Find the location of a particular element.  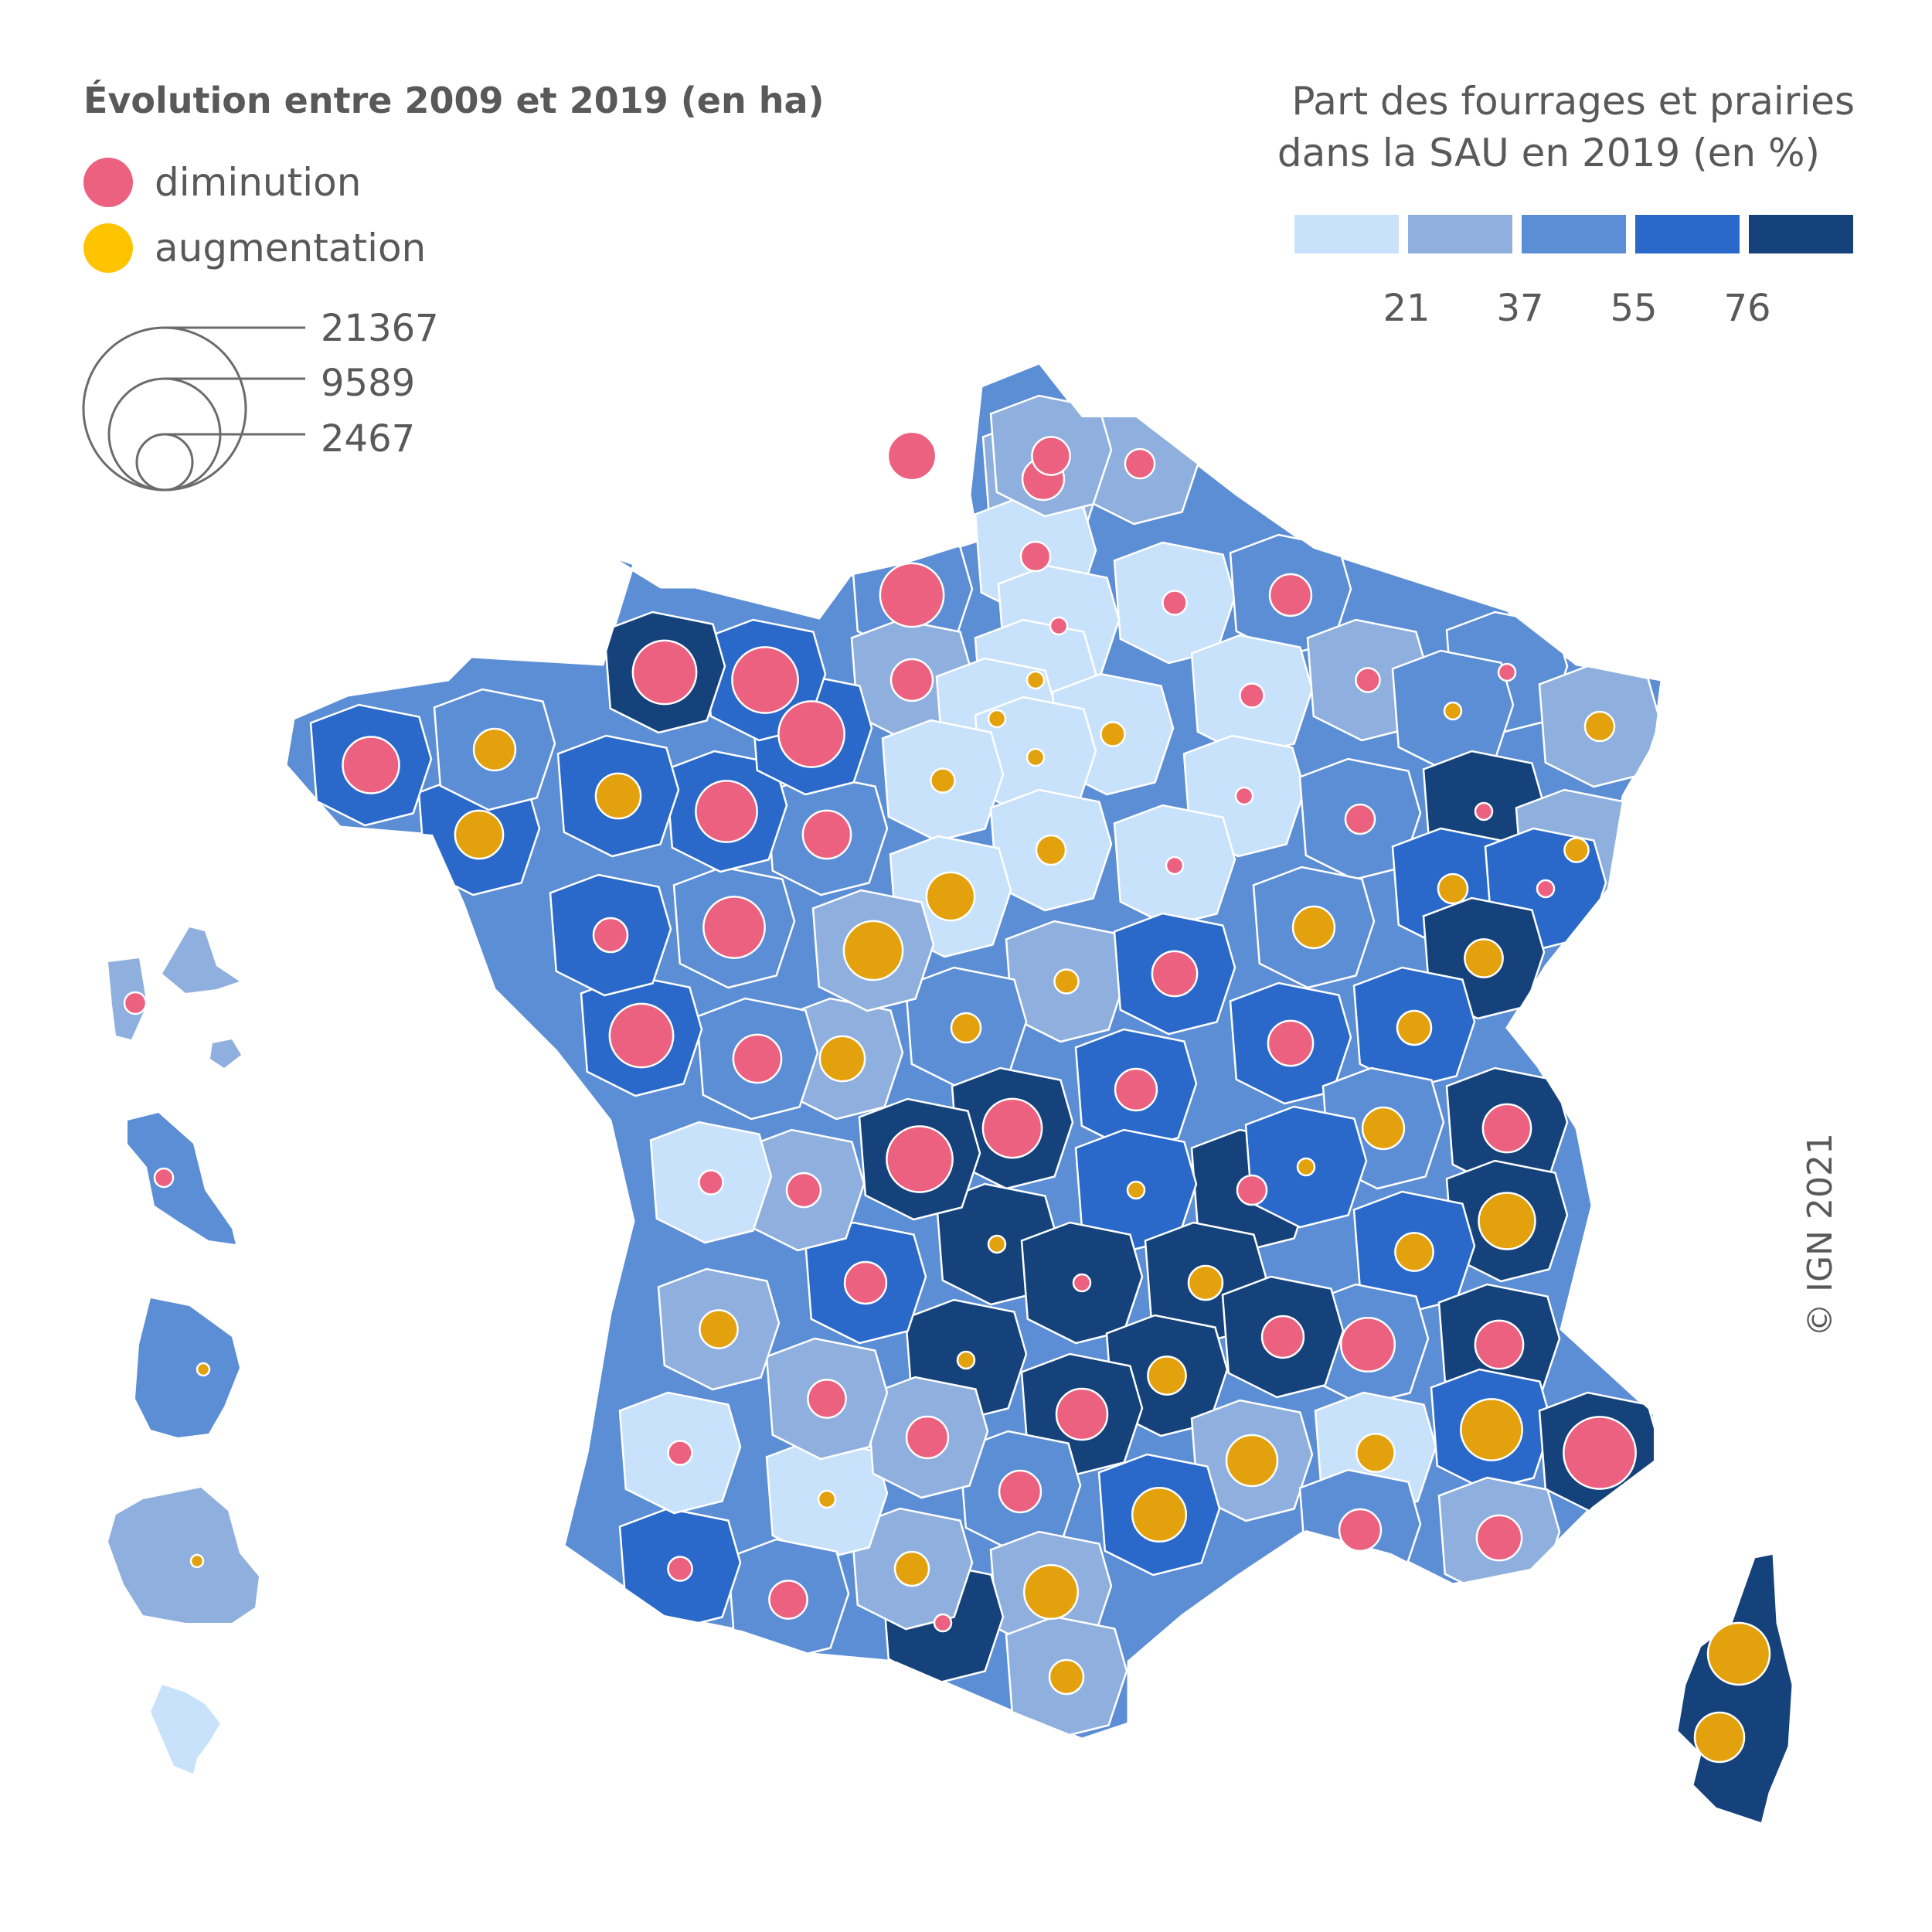

choropleth-title-line2: dans la SAU en 2019 (en %) is located at coordinates (1548, 153).